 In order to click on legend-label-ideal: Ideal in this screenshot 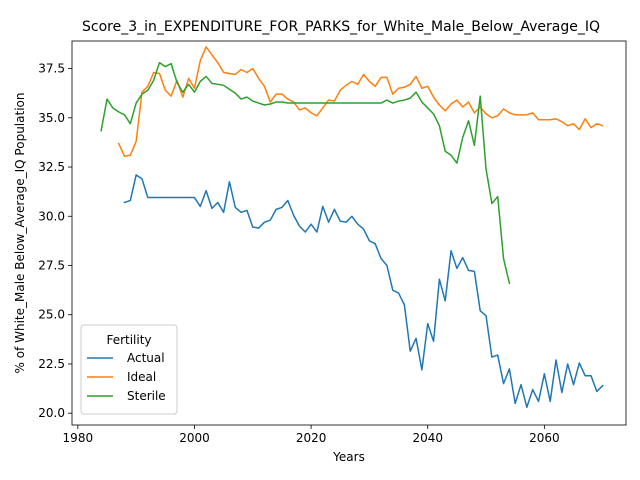, I will do `click(141, 377)`.